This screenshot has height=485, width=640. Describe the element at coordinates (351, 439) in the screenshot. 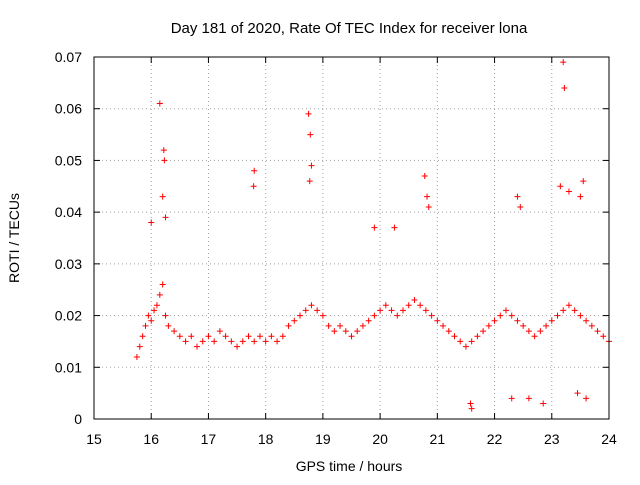

I see `x-tick-labels: 15 16 17 18 19 20 21 22 23 24` at that location.